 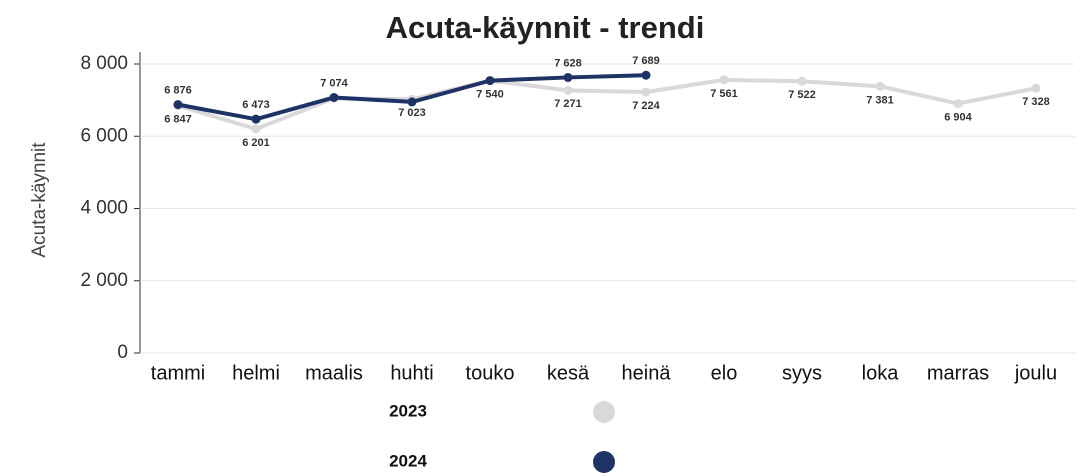 What do you see at coordinates (408, 410) in the screenshot?
I see `legend-label: 2023` at bounding box center [408, 410].